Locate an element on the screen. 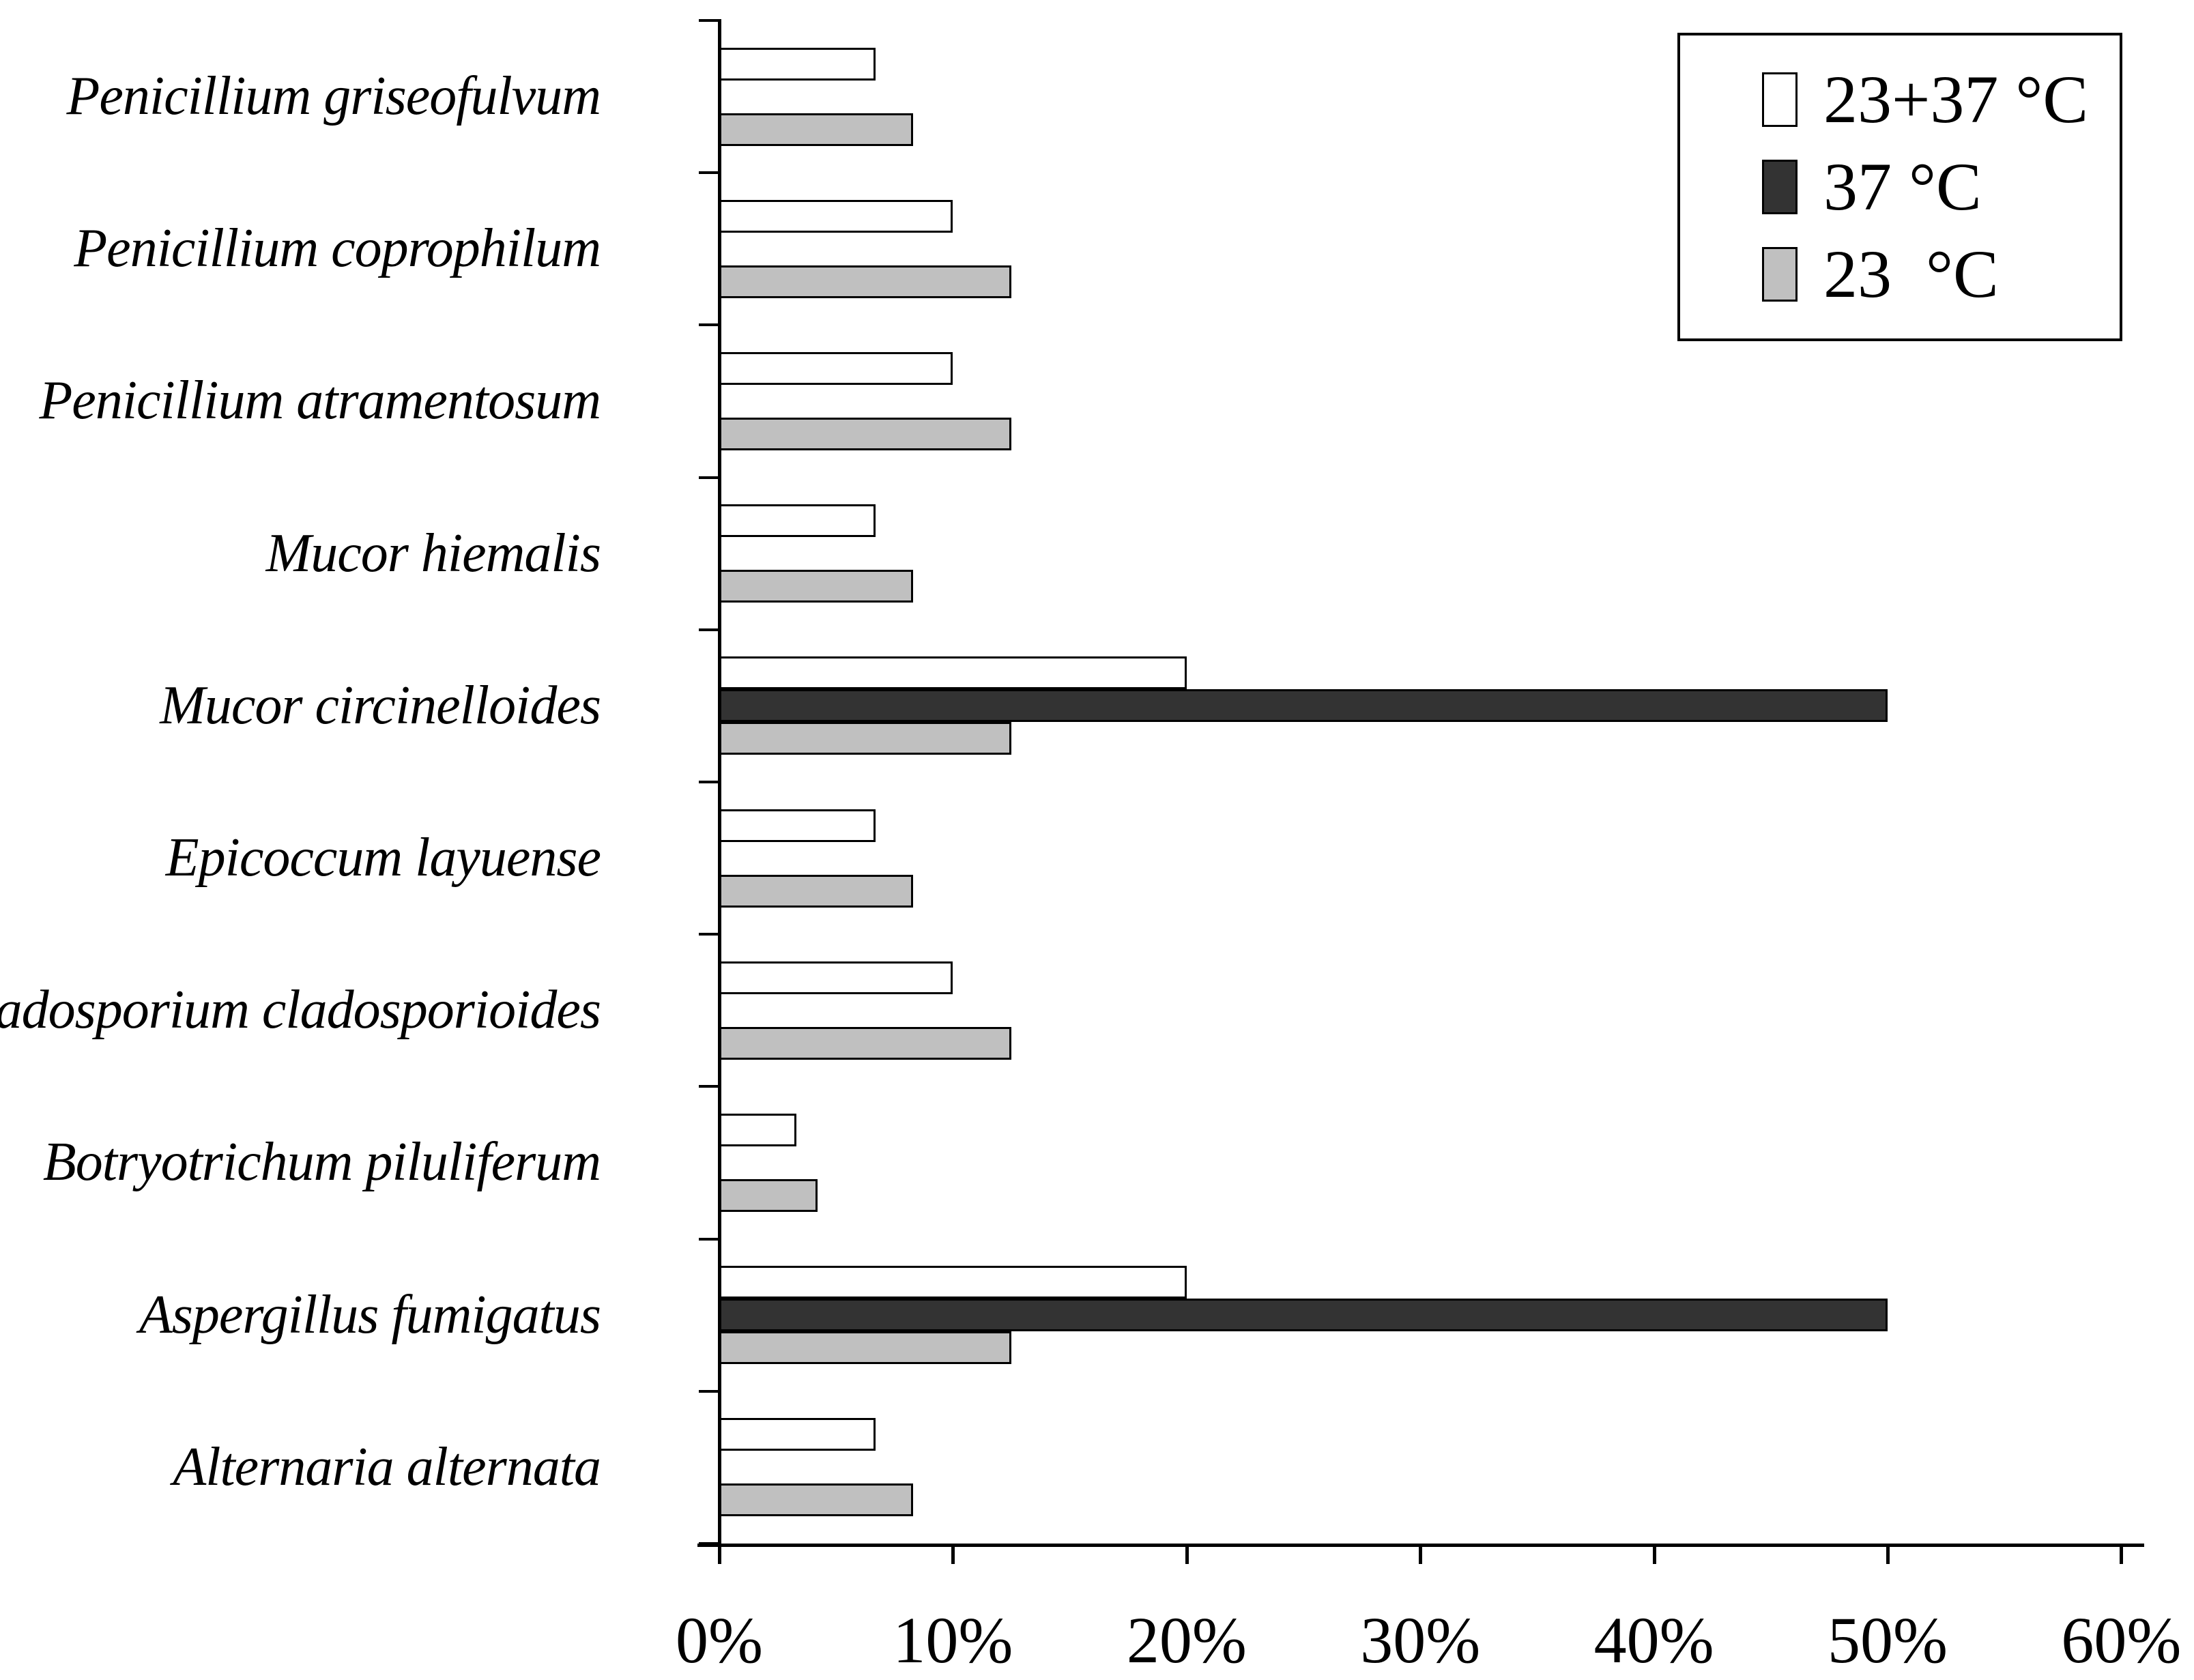 The width and height of the screenshot is (2194, 1680). legend-label: 37 °C is located at coordinates (1902, 187).